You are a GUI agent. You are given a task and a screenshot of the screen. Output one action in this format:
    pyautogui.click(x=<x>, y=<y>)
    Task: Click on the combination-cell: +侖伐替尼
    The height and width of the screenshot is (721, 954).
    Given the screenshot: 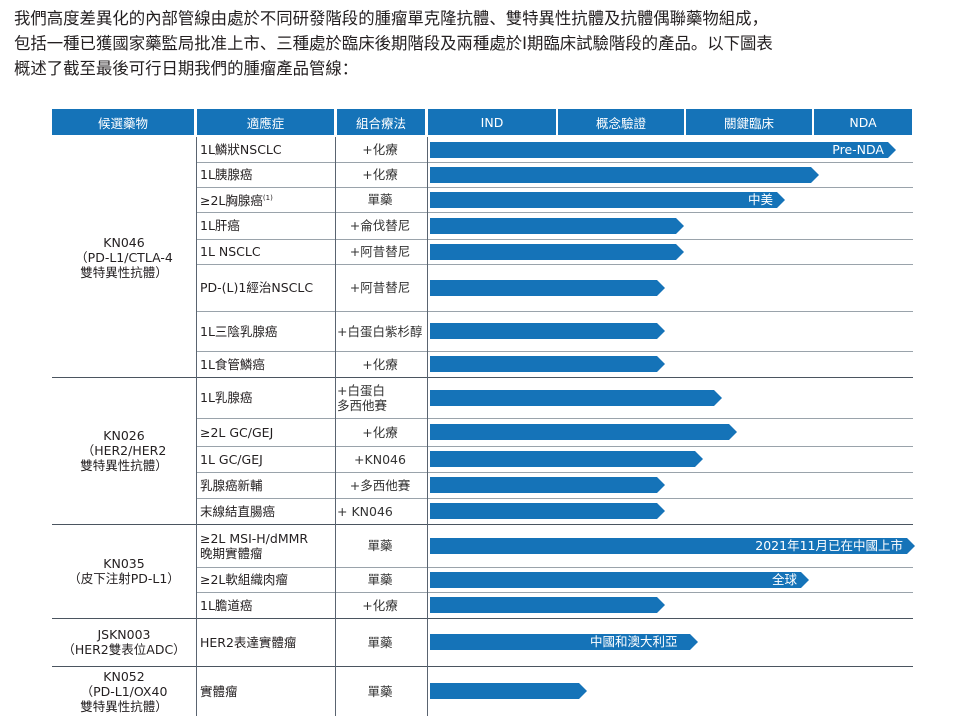 What is the action you would take?
    pyautogui.click(x=380, y=225)
    